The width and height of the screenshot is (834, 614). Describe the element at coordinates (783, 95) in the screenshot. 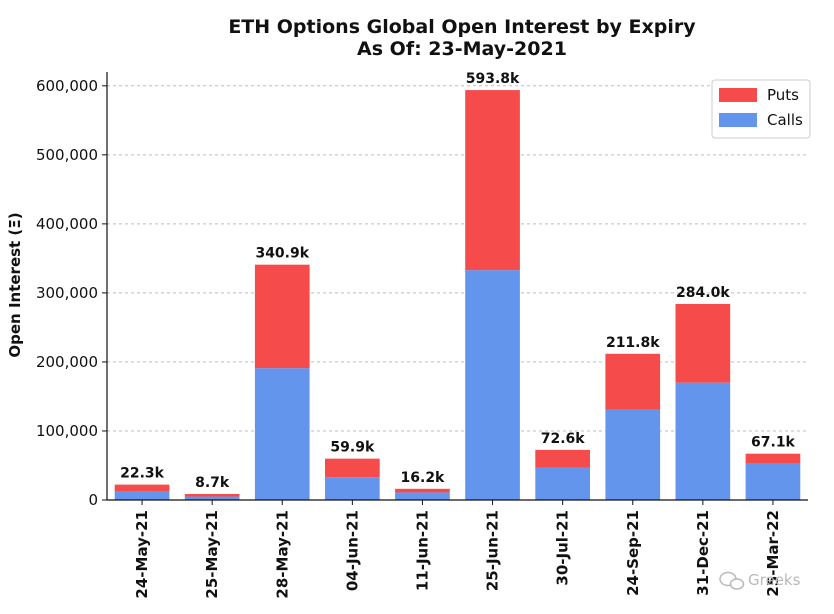

I see `legend-label-puts: Puts` at that location.